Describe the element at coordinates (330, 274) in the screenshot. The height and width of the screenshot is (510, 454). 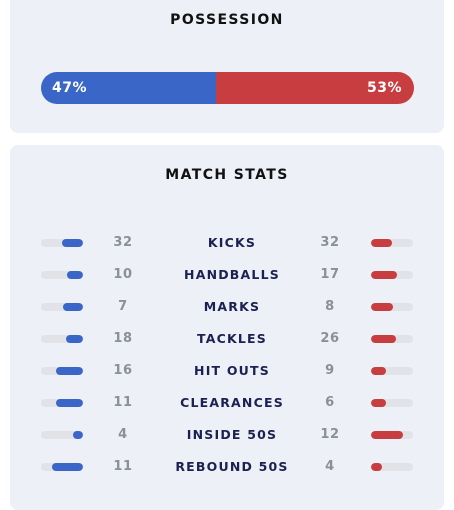
I see `stat-away-value: 17` at that location.